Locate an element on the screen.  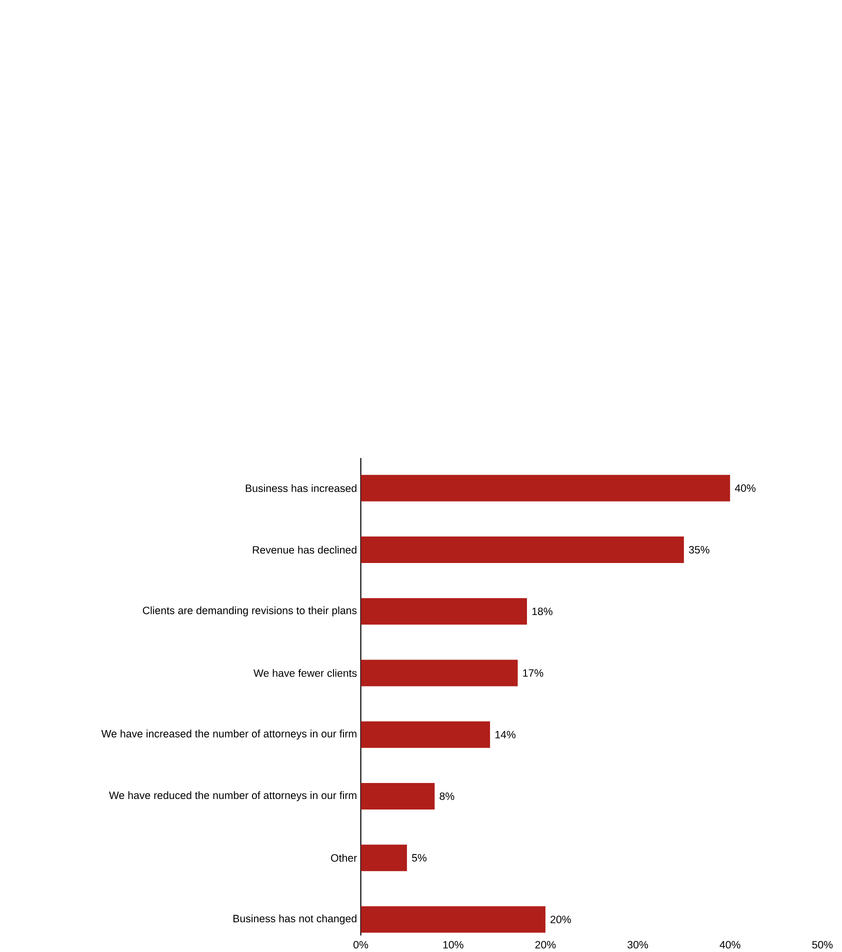
x-tick-label: 50% is located at coordinates (822, 944).